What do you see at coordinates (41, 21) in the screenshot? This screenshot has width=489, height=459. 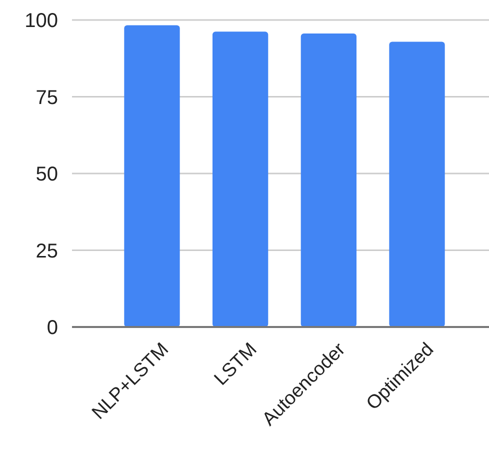 I see `y-tick-label: 100` at bounding box center [41, 21].